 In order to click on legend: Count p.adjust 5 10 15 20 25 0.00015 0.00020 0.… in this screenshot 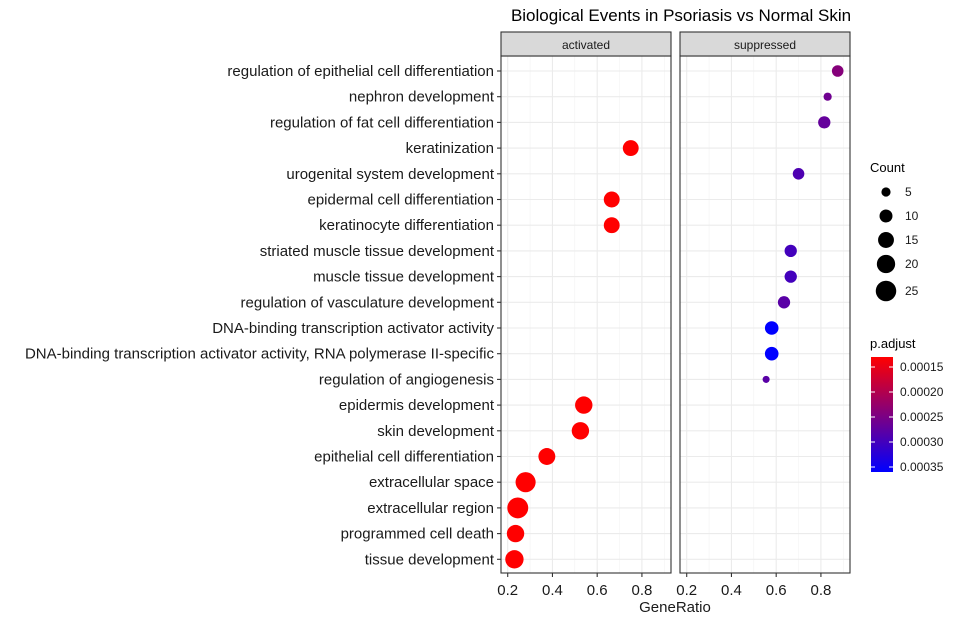, I will do `click(907, 317)`.